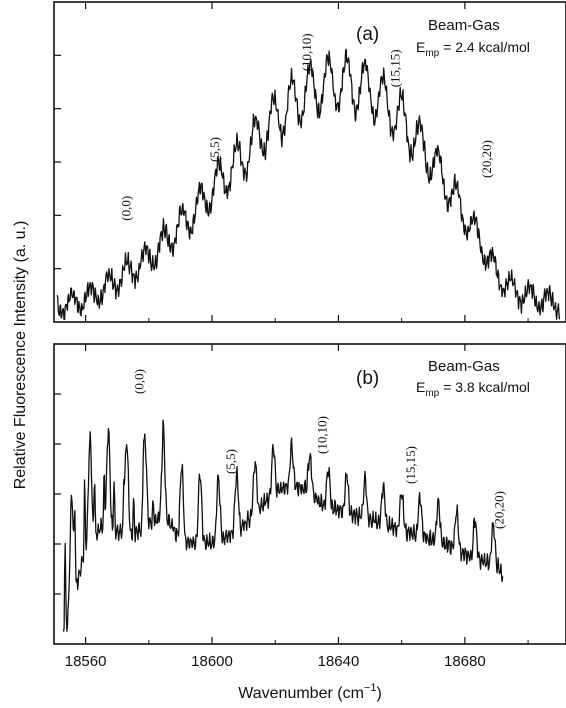 This screenshot has width=566, height=708. Describe the element at coordinates (275, 661) in the screenshot. I see `x-tick-labels: 18560 18600 18640 18680` at that location.